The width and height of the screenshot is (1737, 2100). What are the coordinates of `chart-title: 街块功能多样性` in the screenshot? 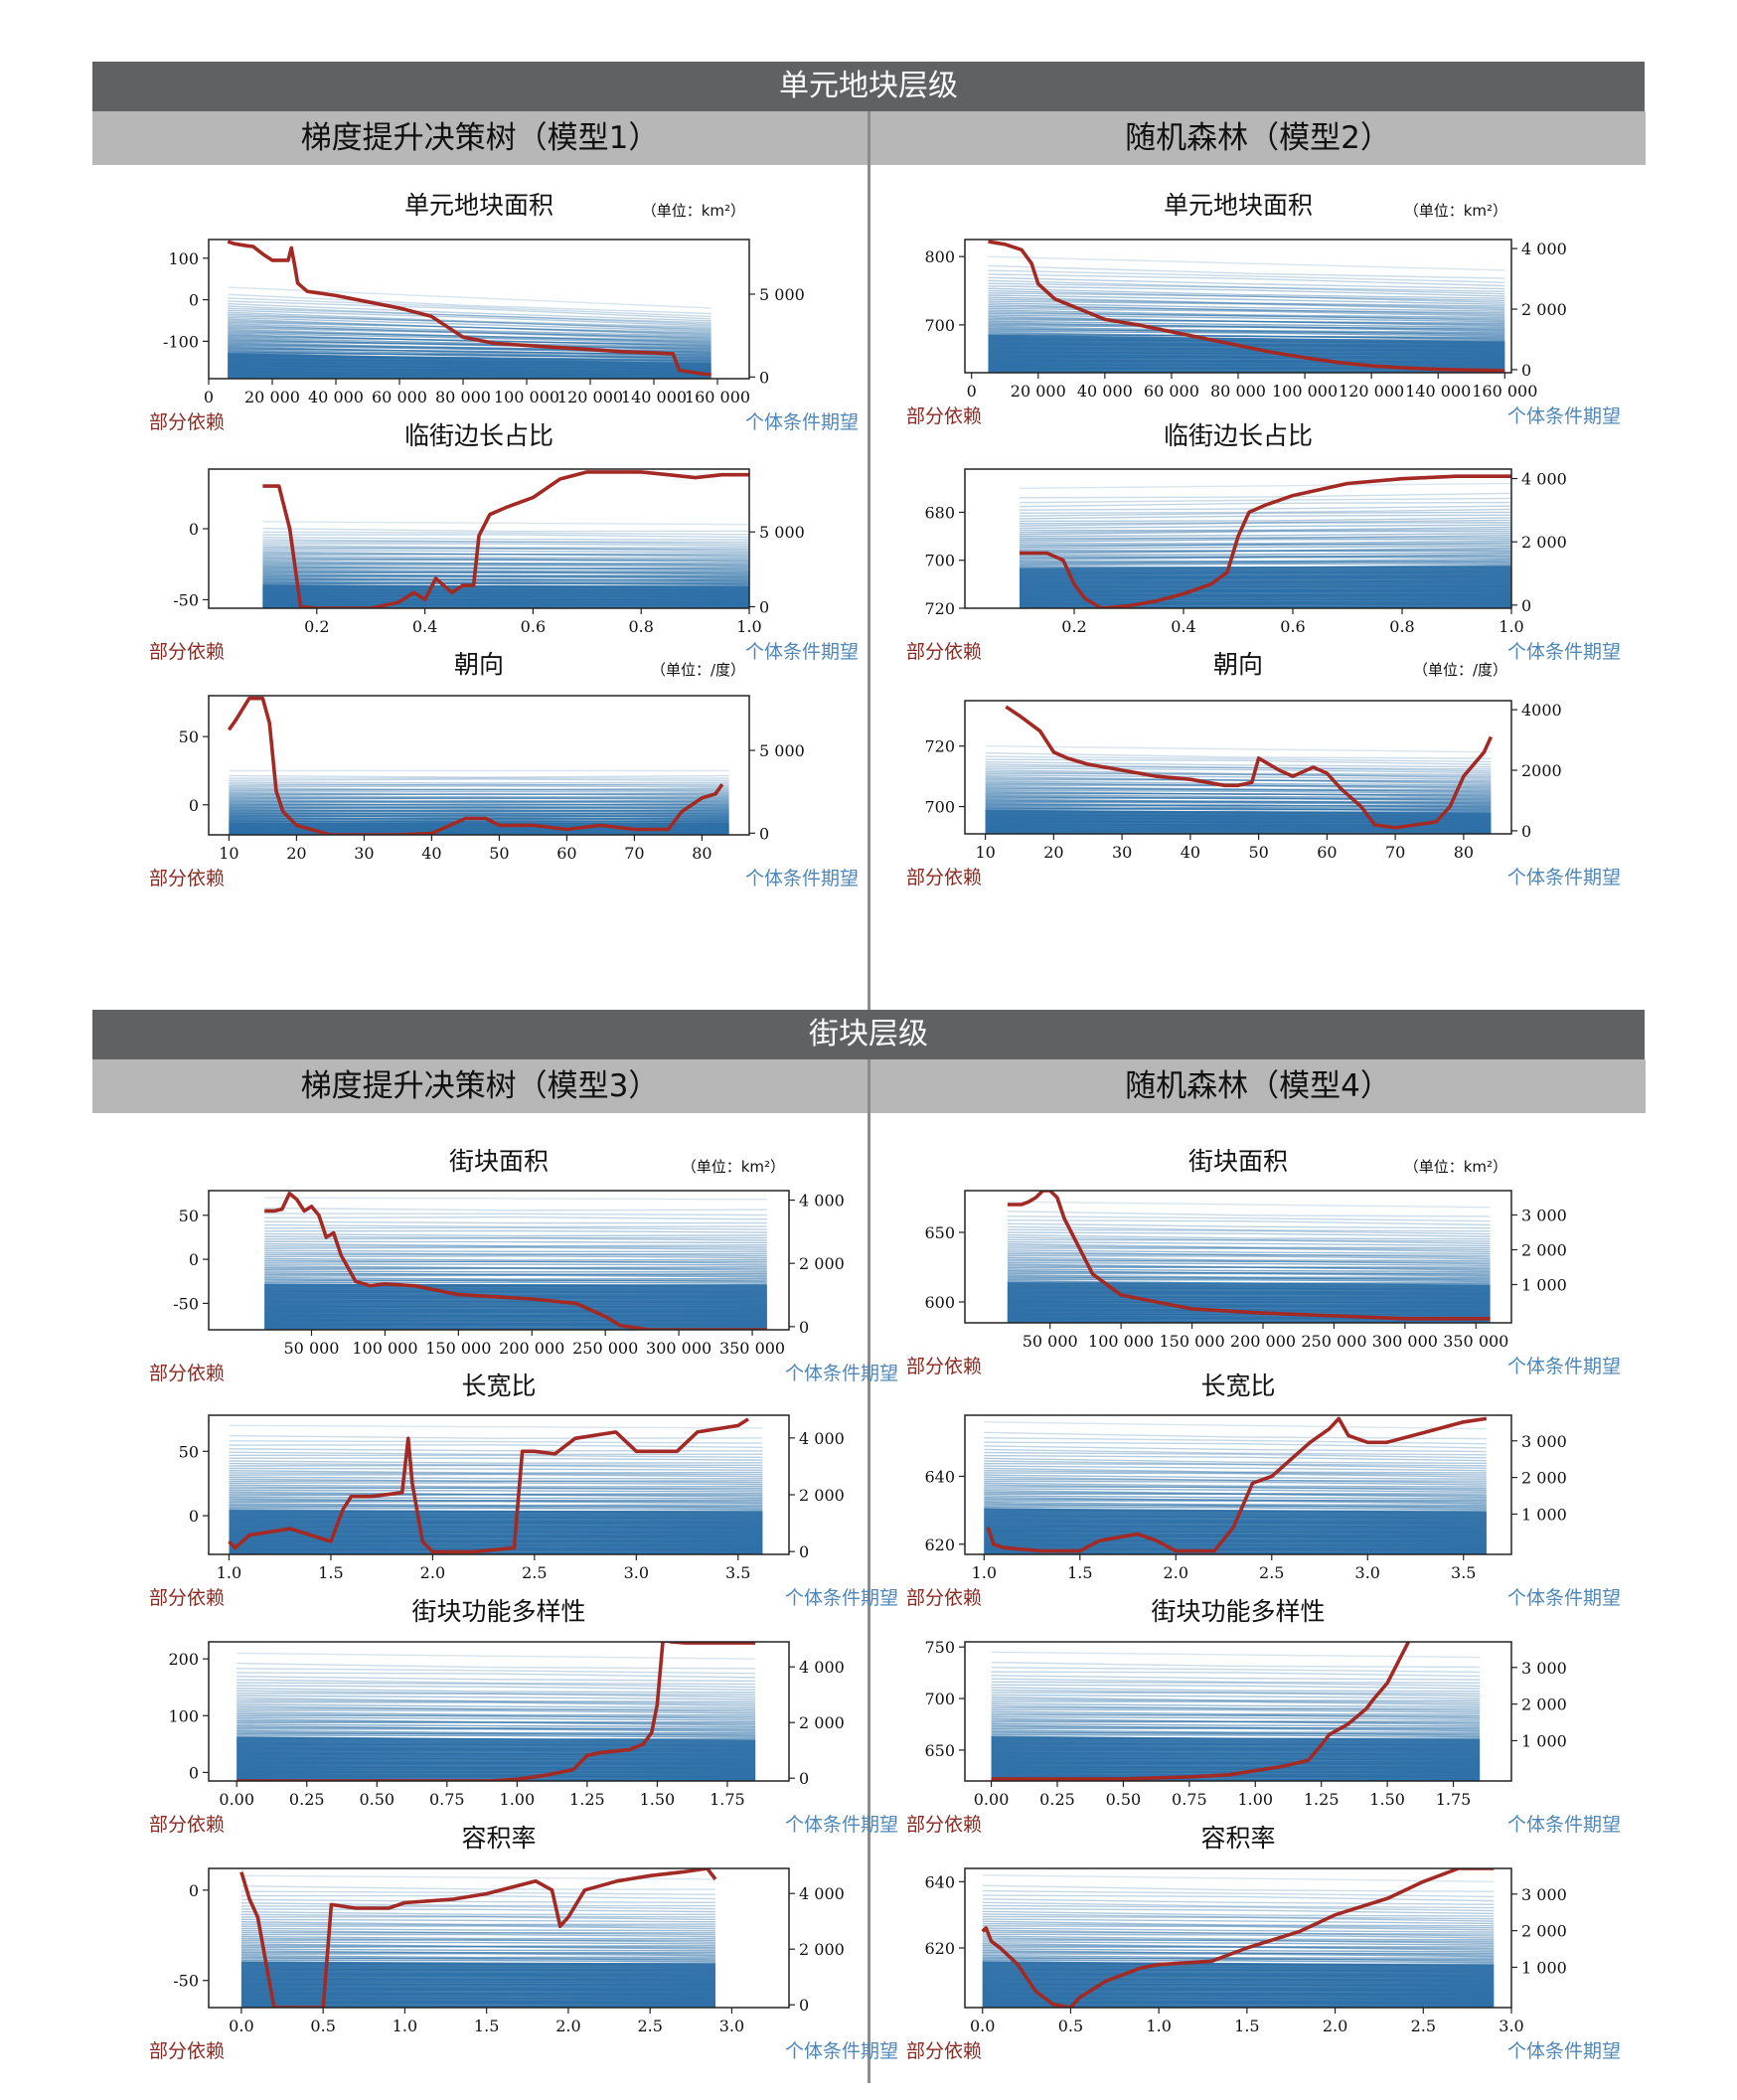 It's located at (498, 1611).